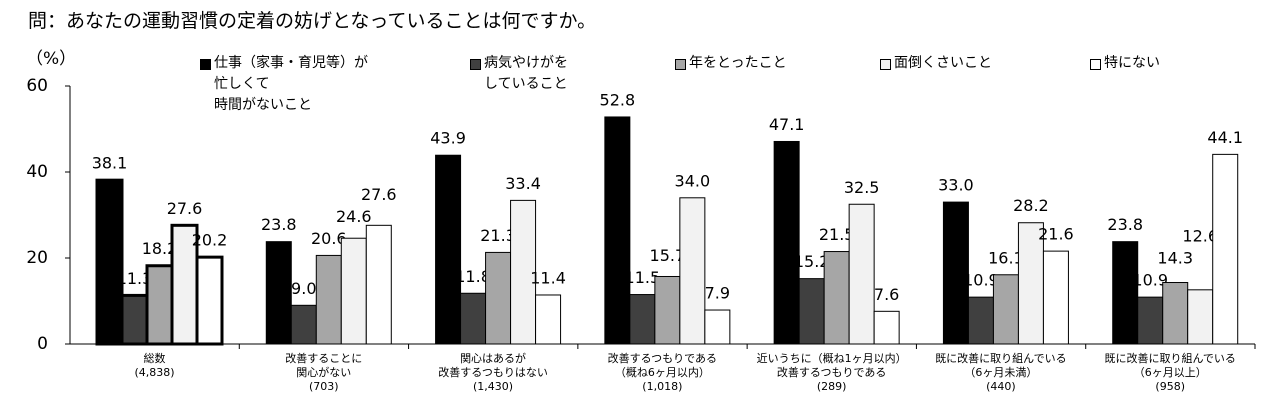 The width and height of the screenshot is (1270, 409). Describe the element at coordinates (956, 185) in the screenshot. I see `value-label: 33.0` at that location.